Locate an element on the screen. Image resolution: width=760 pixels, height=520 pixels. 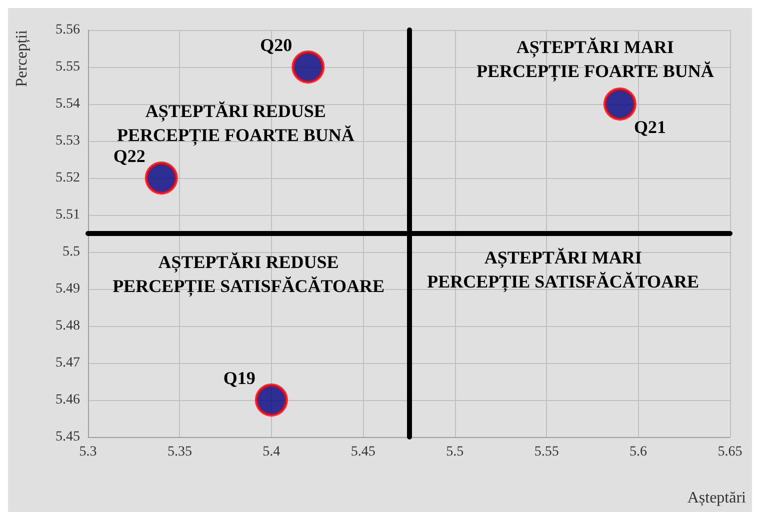
y-tick-label: 5.5 is located at coordinates (71, 252).